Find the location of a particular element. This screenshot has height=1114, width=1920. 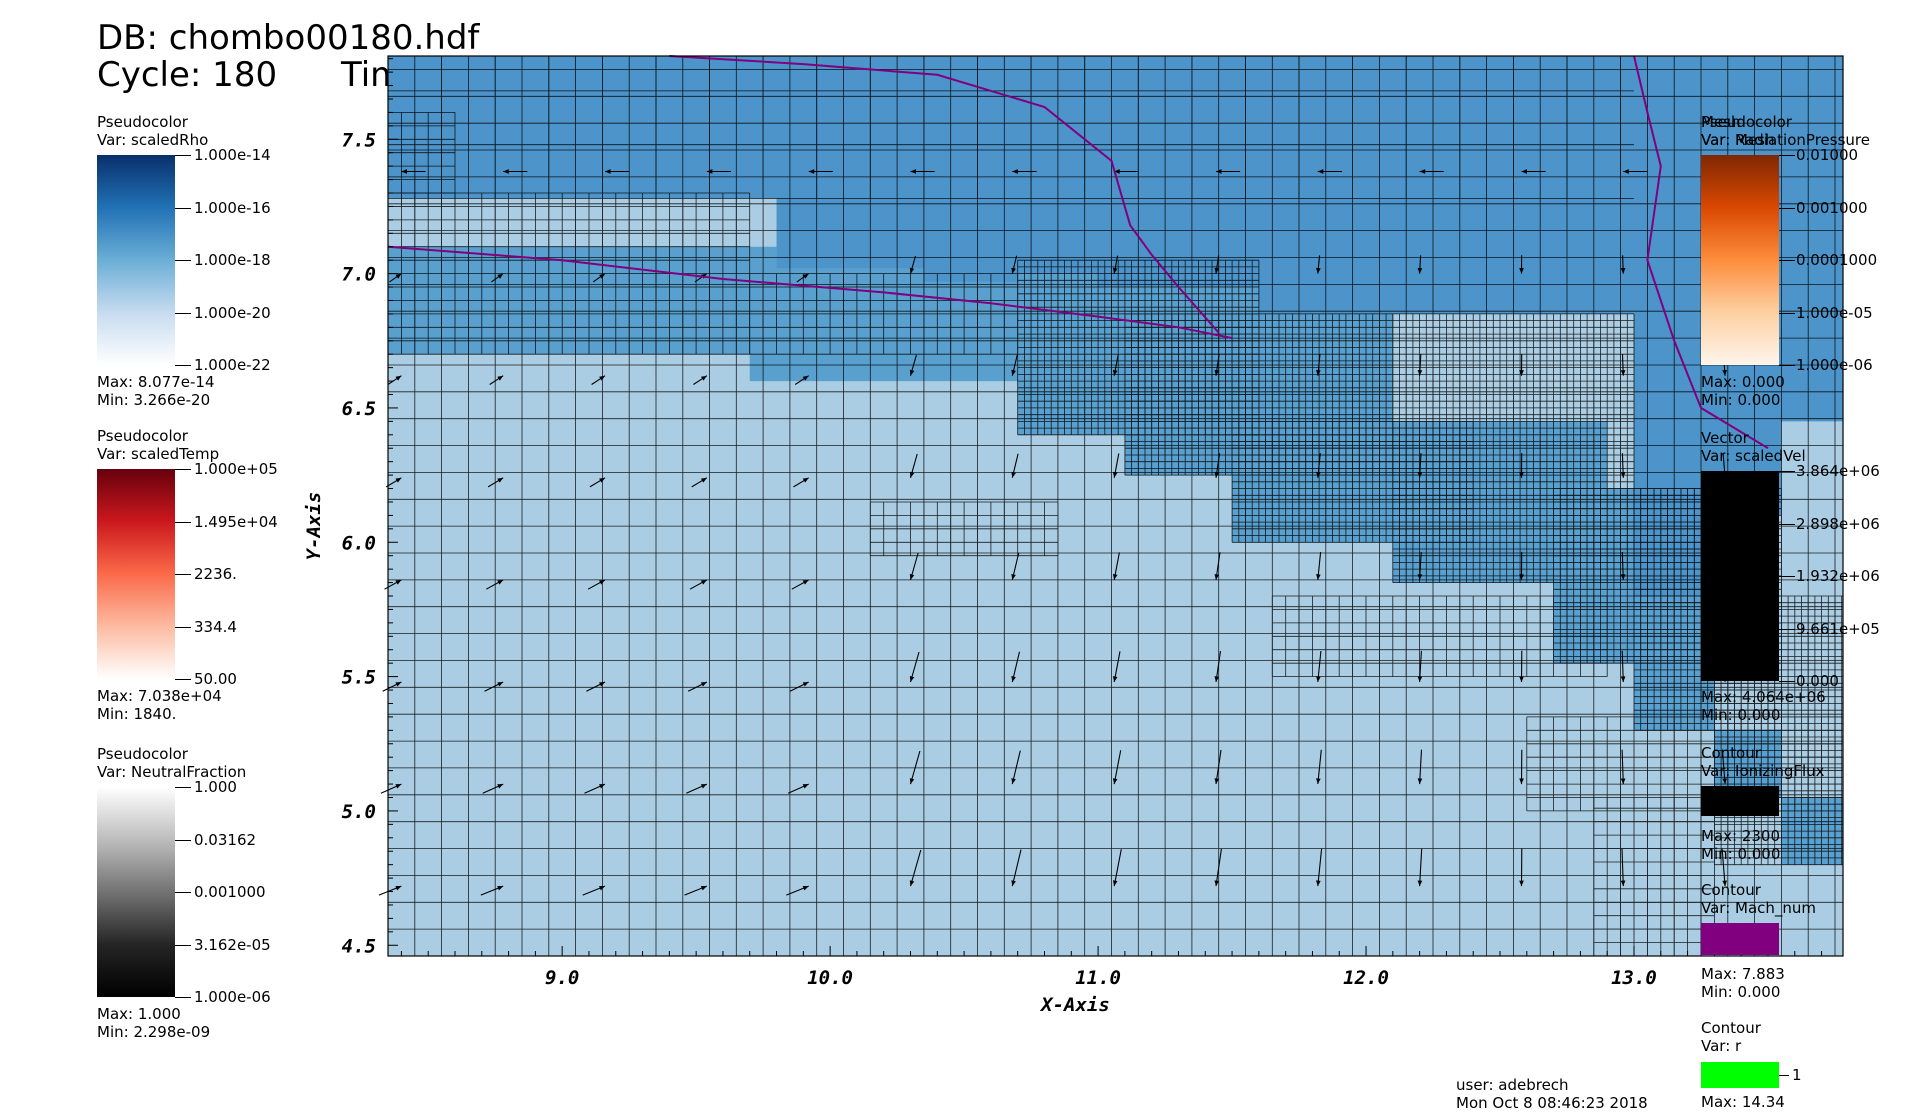

legend-min-2: Min: 2.298e-09 is located at coordinates (154, 1032).